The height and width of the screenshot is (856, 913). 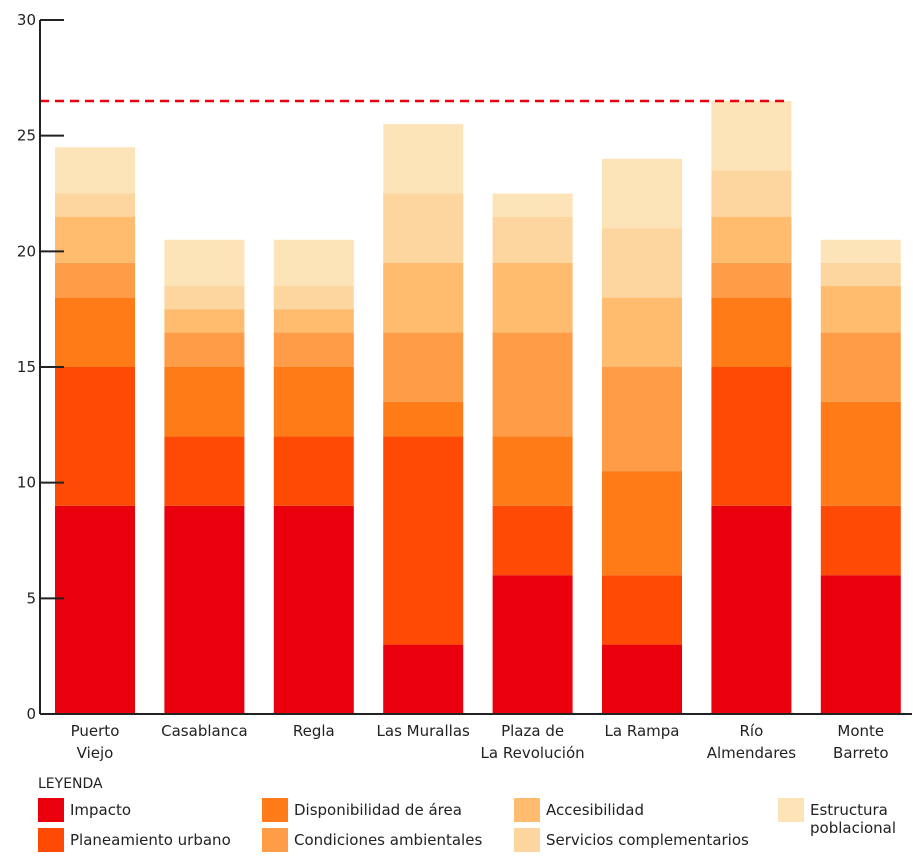 I want to click on legend-swatch-disponibilidad, so click(x=275, y=810).